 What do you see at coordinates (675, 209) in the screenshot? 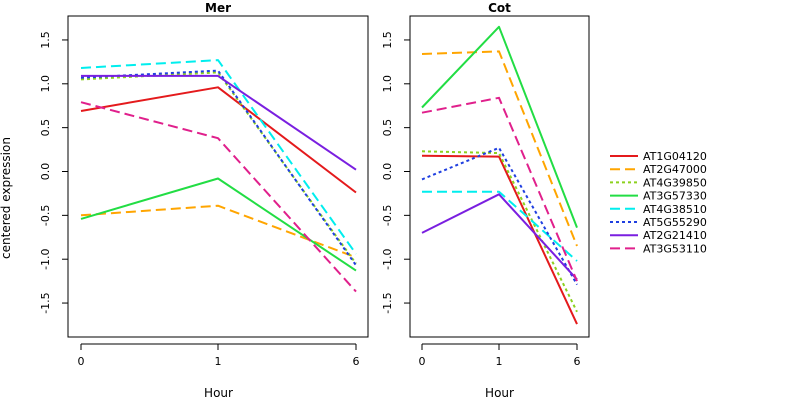
I see `legend-label: AT4G38510` at bounding box center [675, 209].